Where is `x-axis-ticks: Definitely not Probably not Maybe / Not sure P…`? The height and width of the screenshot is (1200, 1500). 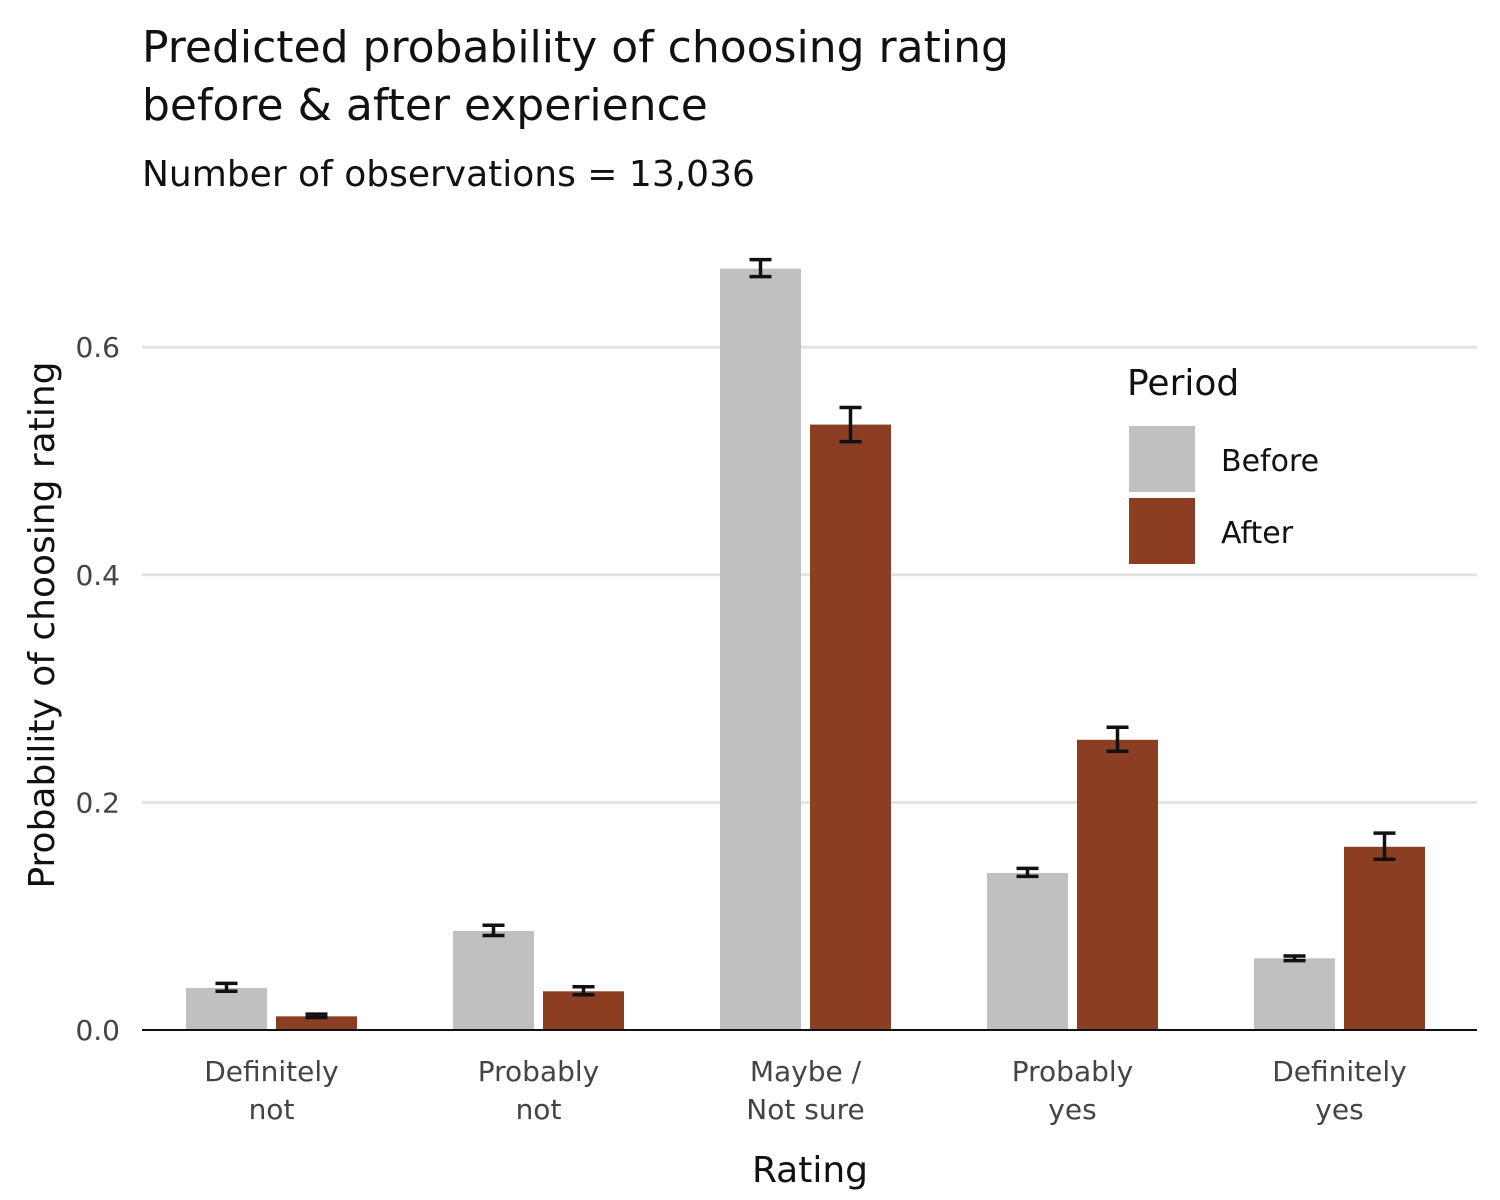 x-axis-ticks: Definitely not Probably not Maybe / Not sure P… is located at coordinates (805, 1090).